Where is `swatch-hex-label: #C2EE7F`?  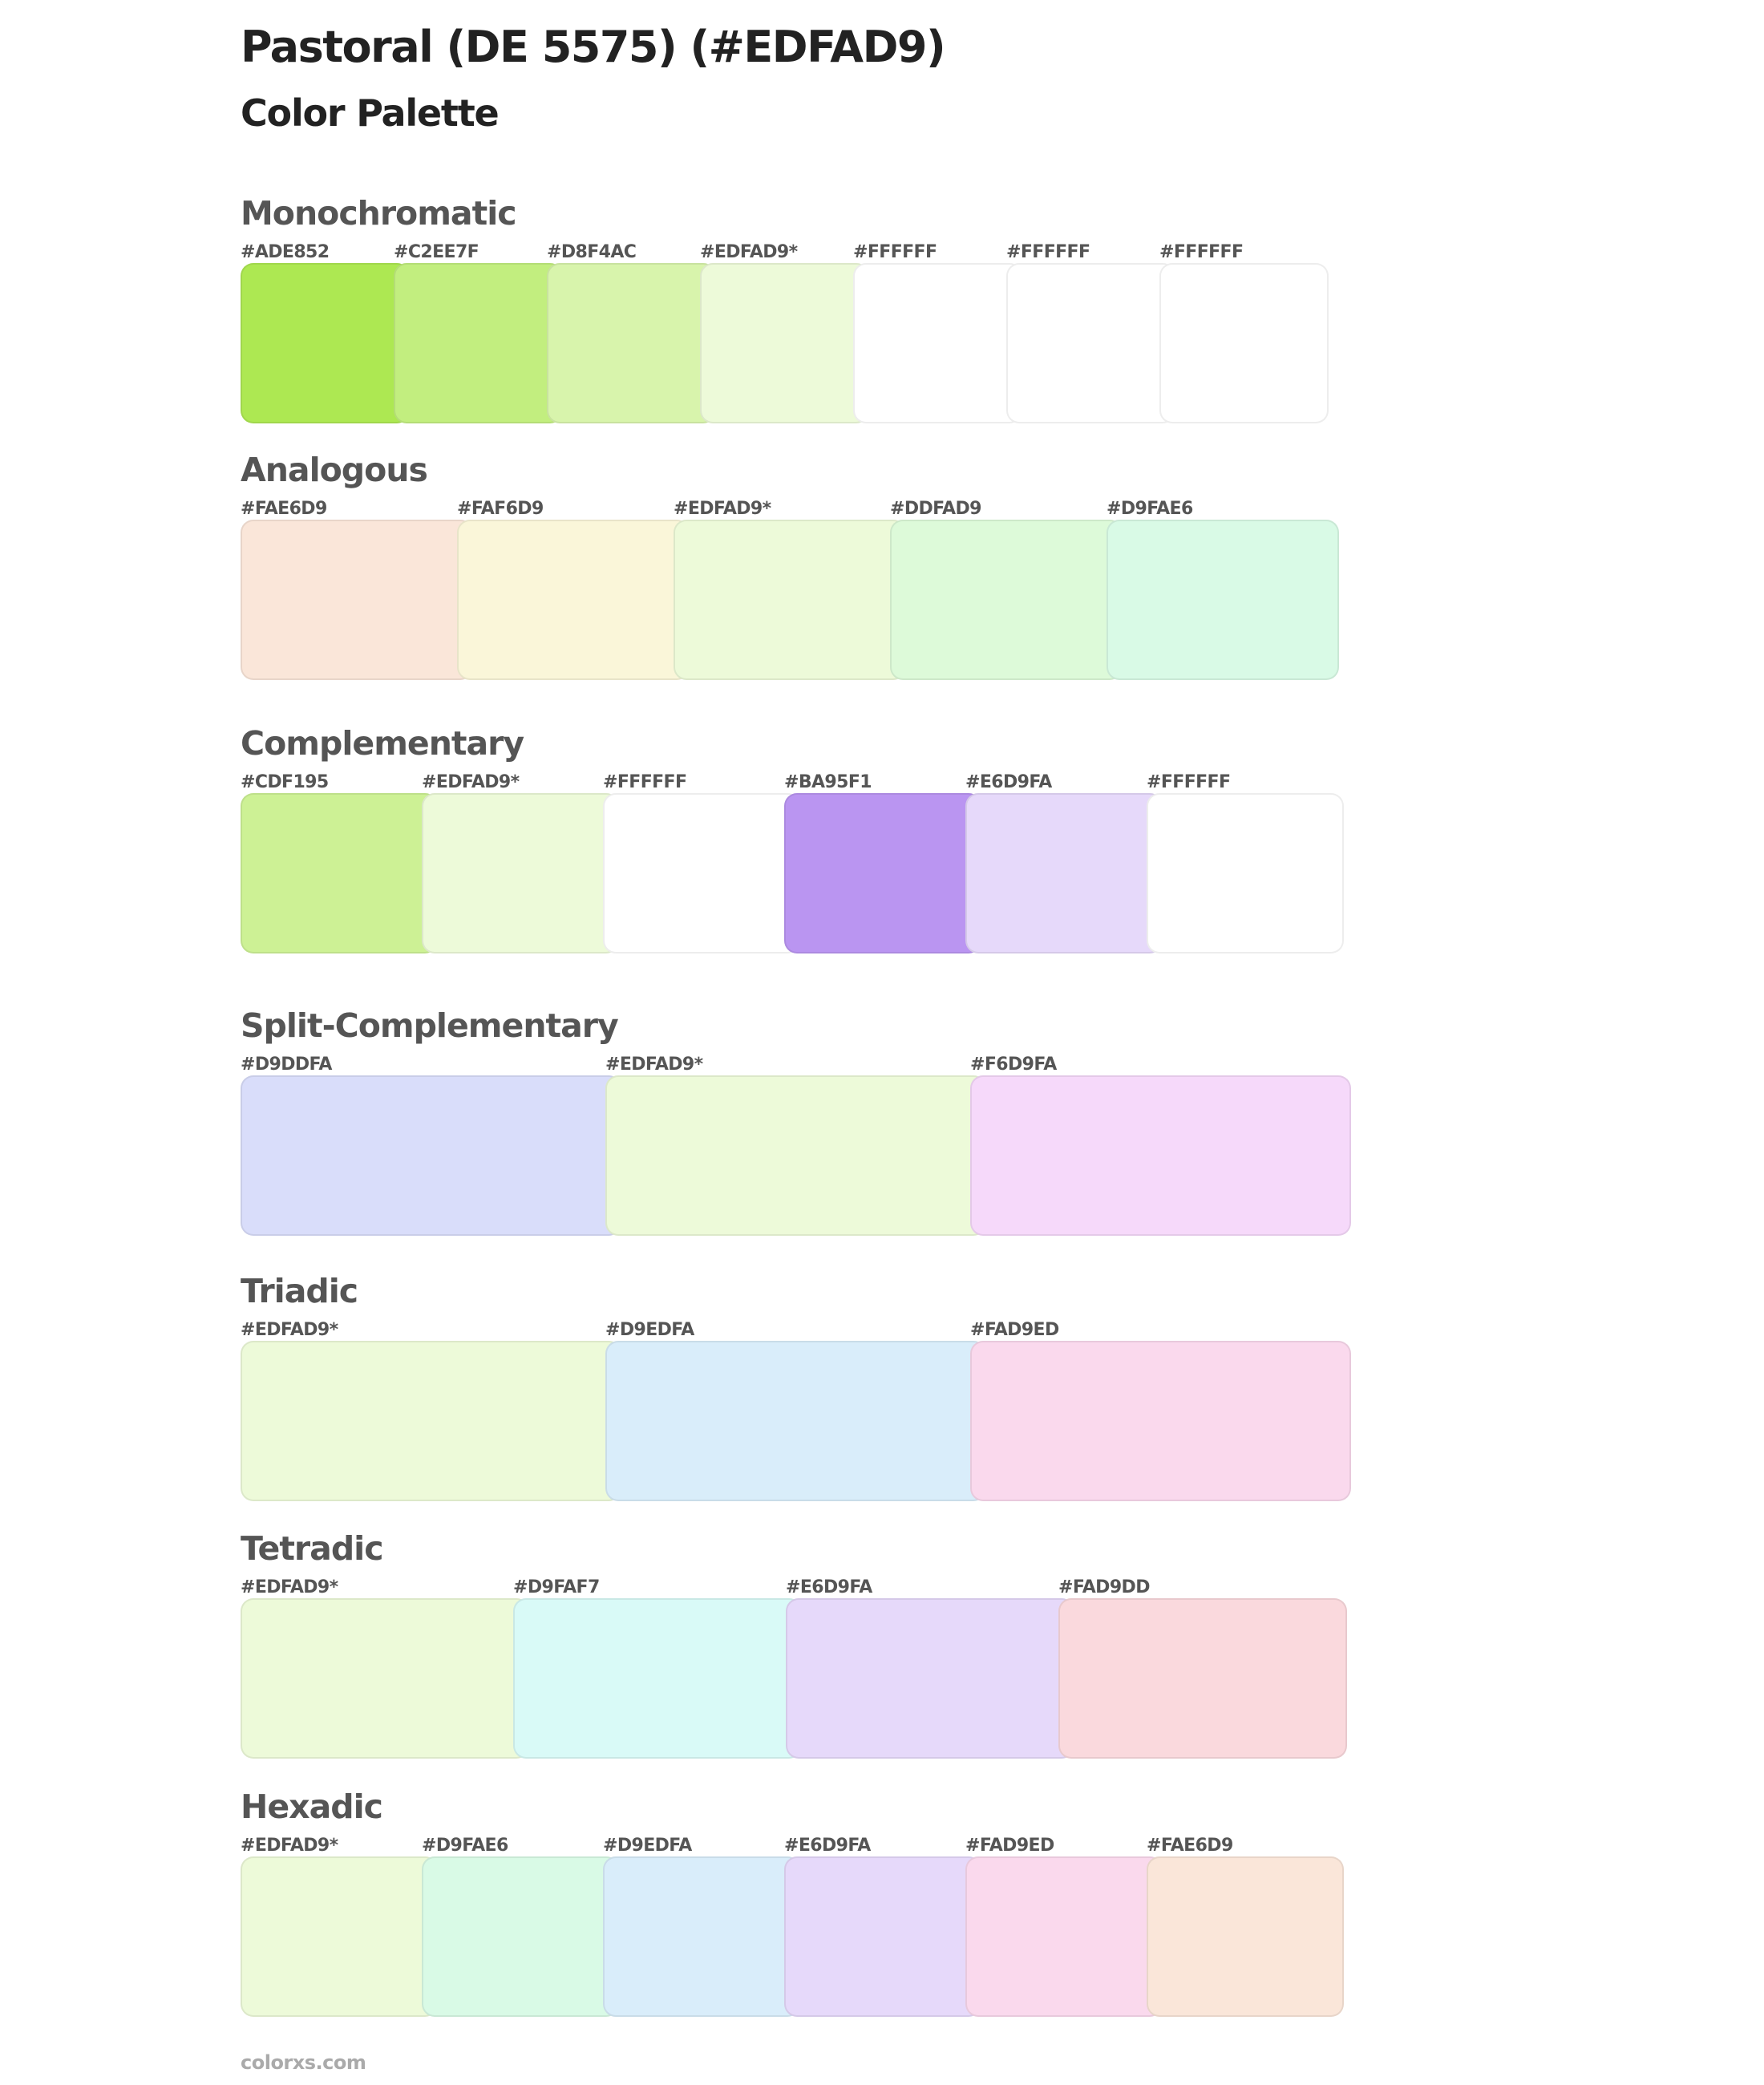
swatch-hex-label: #C2EE7F is located at coordinates (436, 252).